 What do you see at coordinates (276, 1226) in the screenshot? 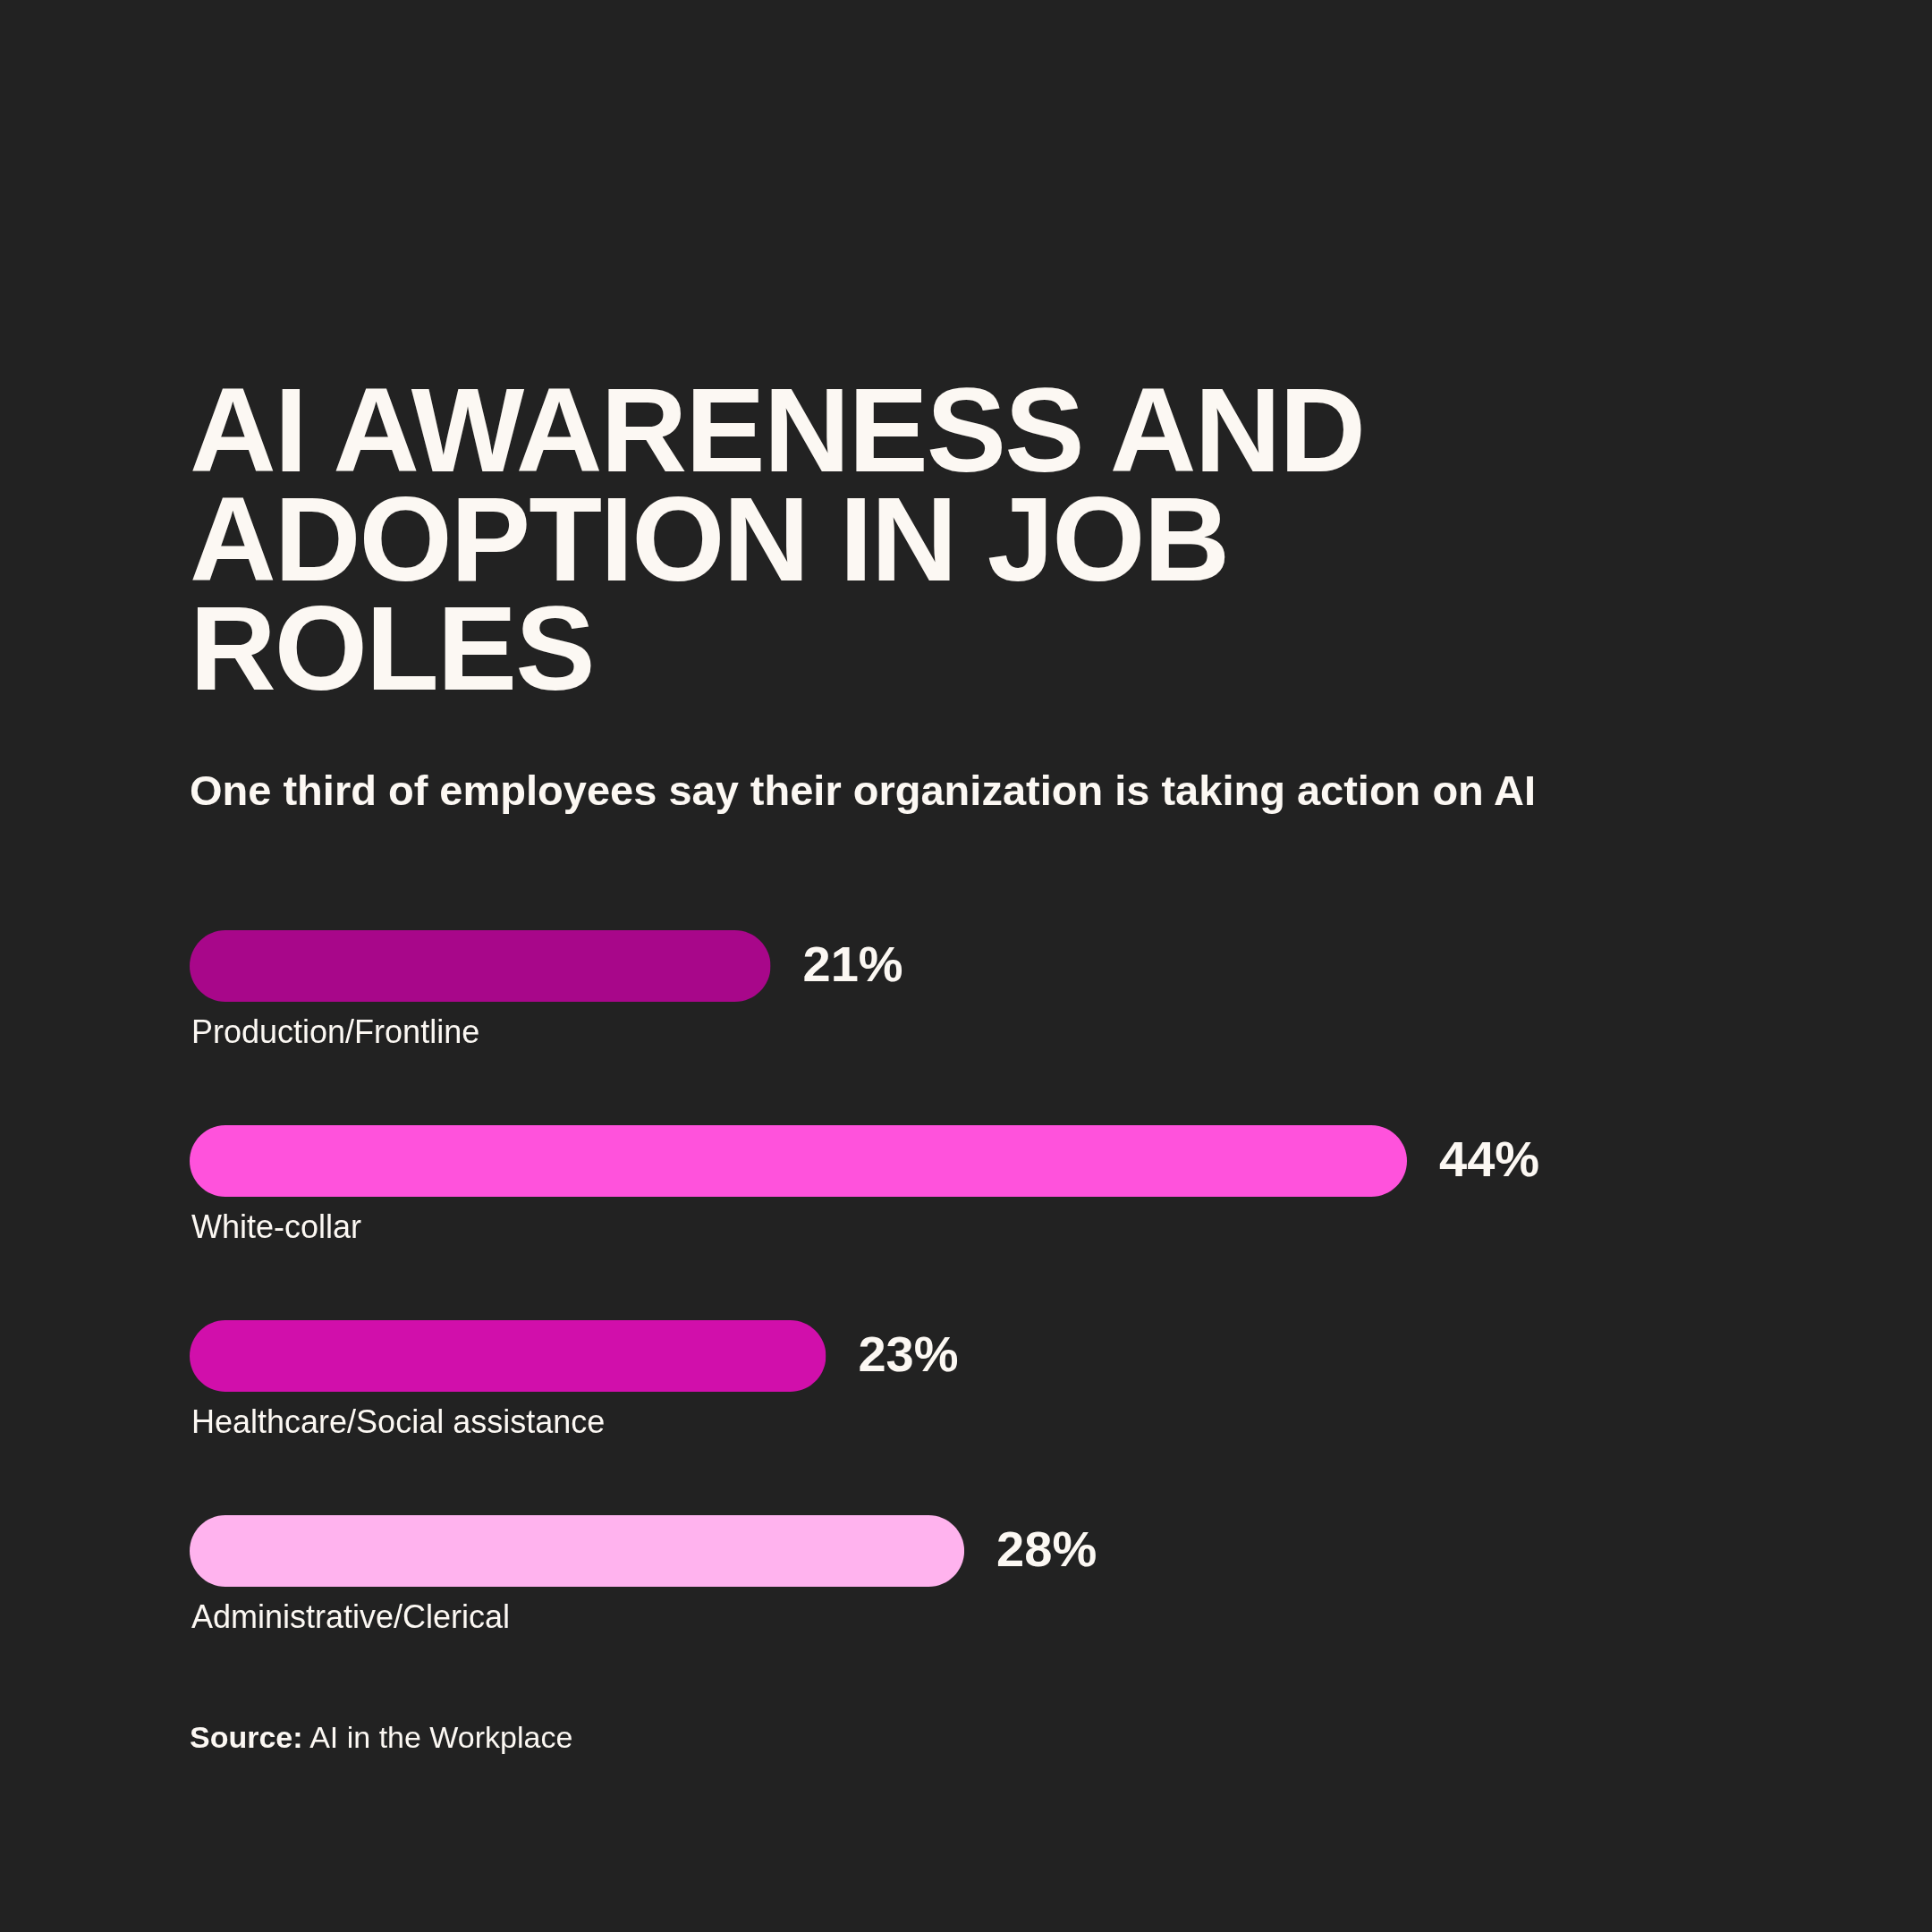
I see `y-tick-label: White-collar` at bounding box center [276, 1226].